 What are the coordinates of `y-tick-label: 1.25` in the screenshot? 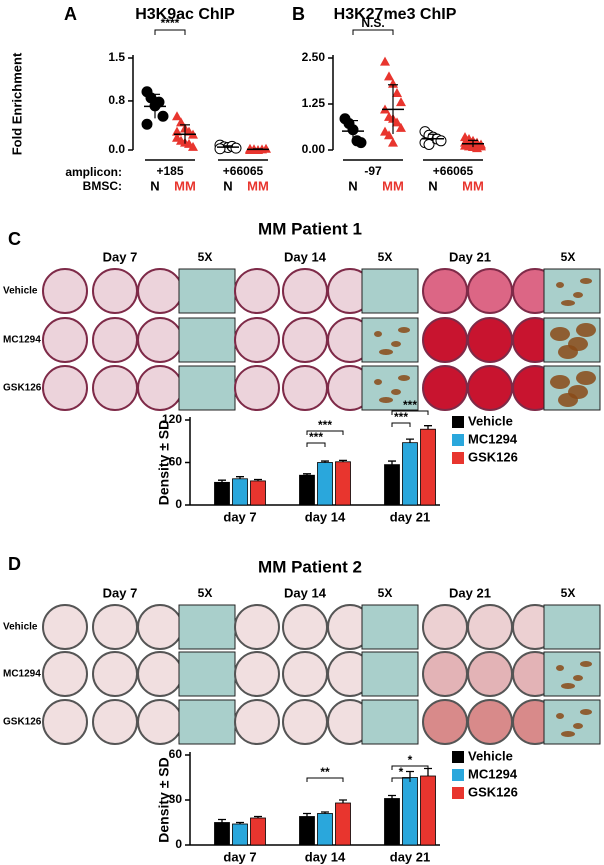 It's located at (314, 103).